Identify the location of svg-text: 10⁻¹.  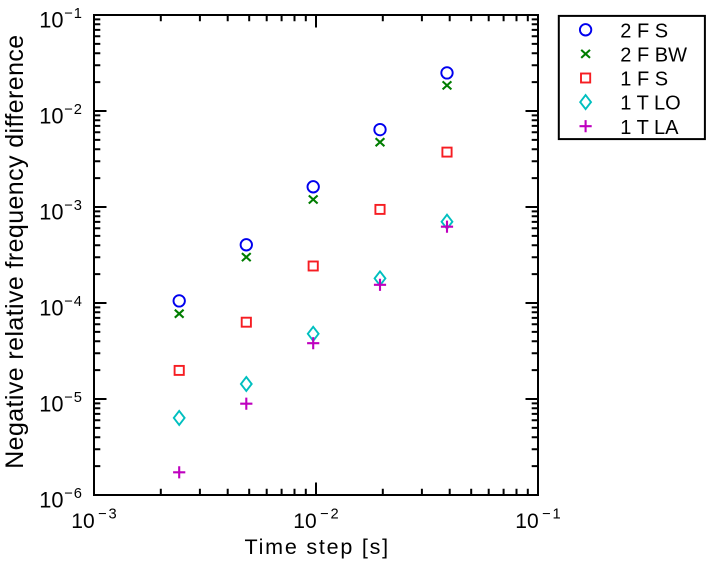
(538, 519).